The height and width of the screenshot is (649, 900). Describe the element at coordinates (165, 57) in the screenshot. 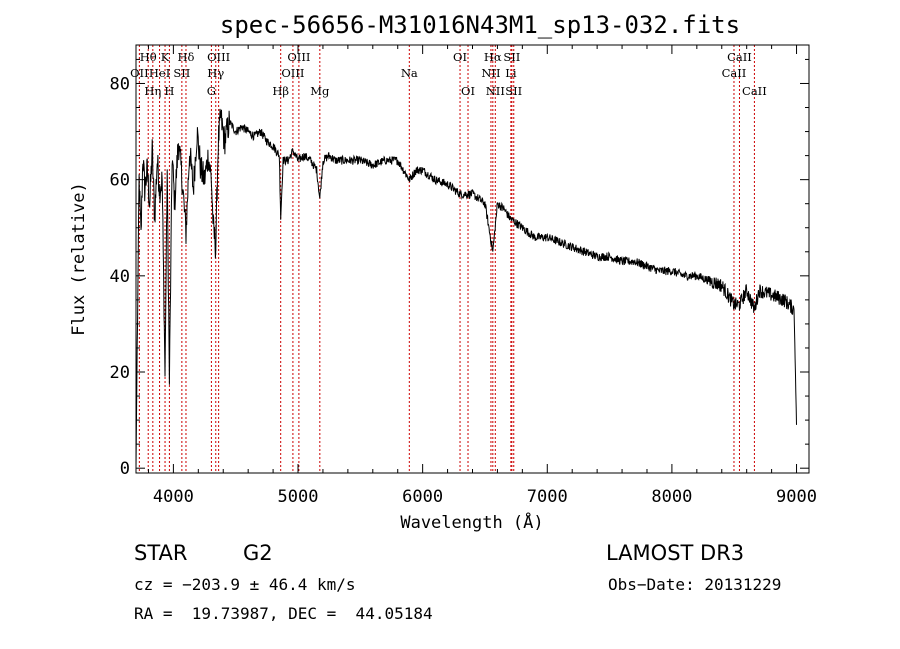

I see `line-label-2: K` at that location.